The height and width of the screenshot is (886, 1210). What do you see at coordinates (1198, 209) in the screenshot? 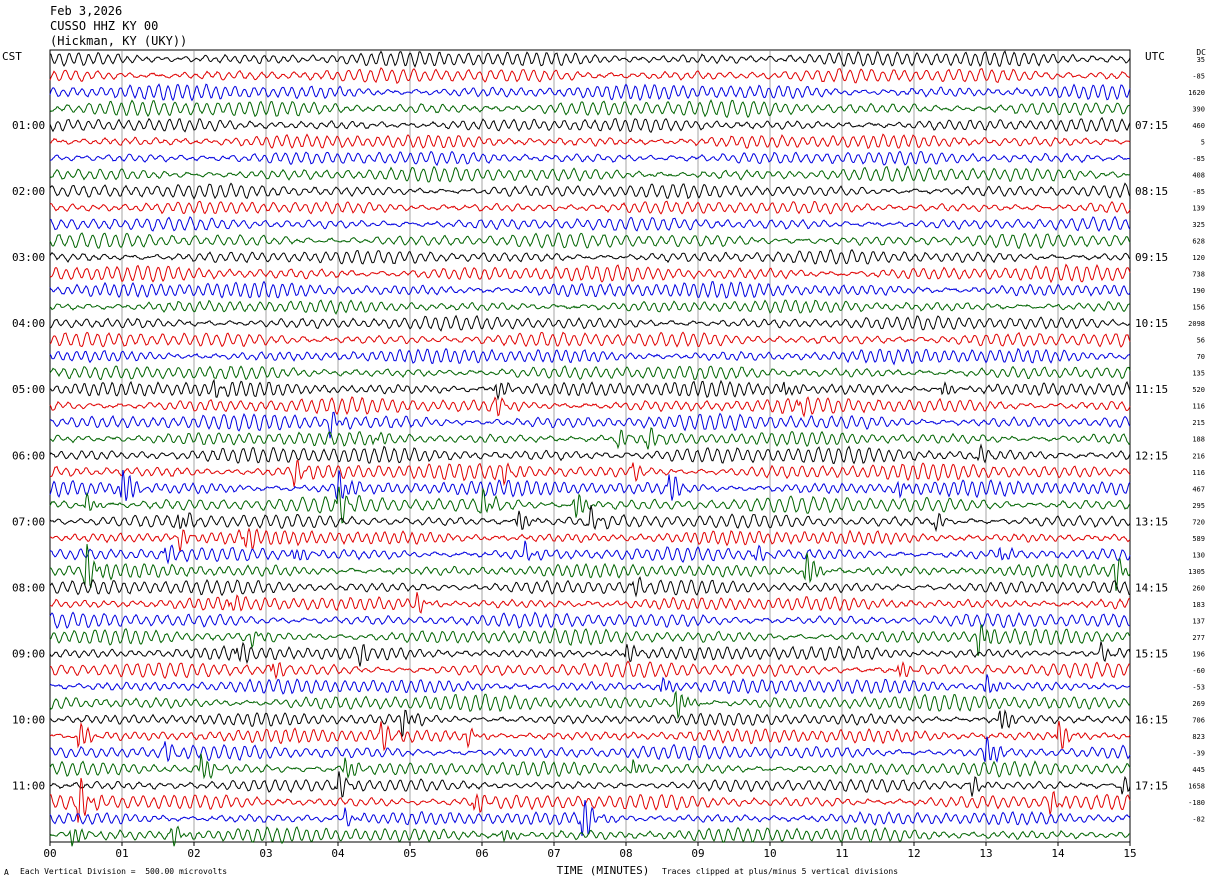
I see `dc-offset-value: 139` at bounding box center [1198, 209].